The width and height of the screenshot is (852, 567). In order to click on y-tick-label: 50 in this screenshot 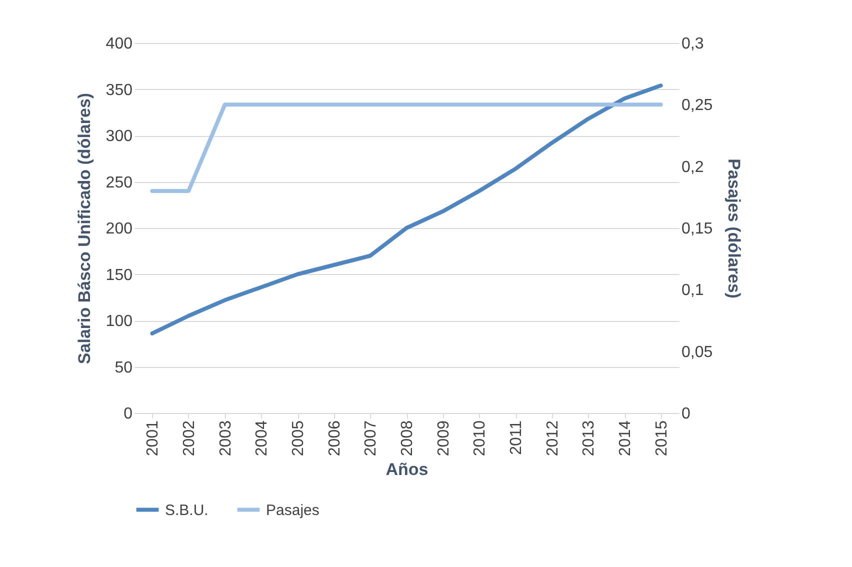, I will do `click(123, 367)`.